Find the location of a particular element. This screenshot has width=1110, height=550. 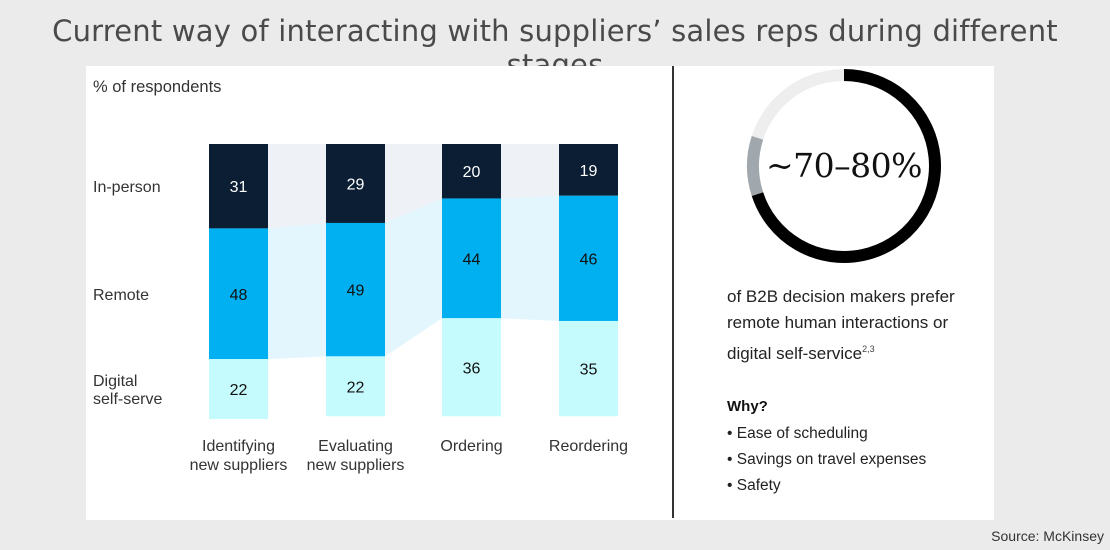

stat-caption-line-2: remote human interactions or is located at coordinates (838, 322).